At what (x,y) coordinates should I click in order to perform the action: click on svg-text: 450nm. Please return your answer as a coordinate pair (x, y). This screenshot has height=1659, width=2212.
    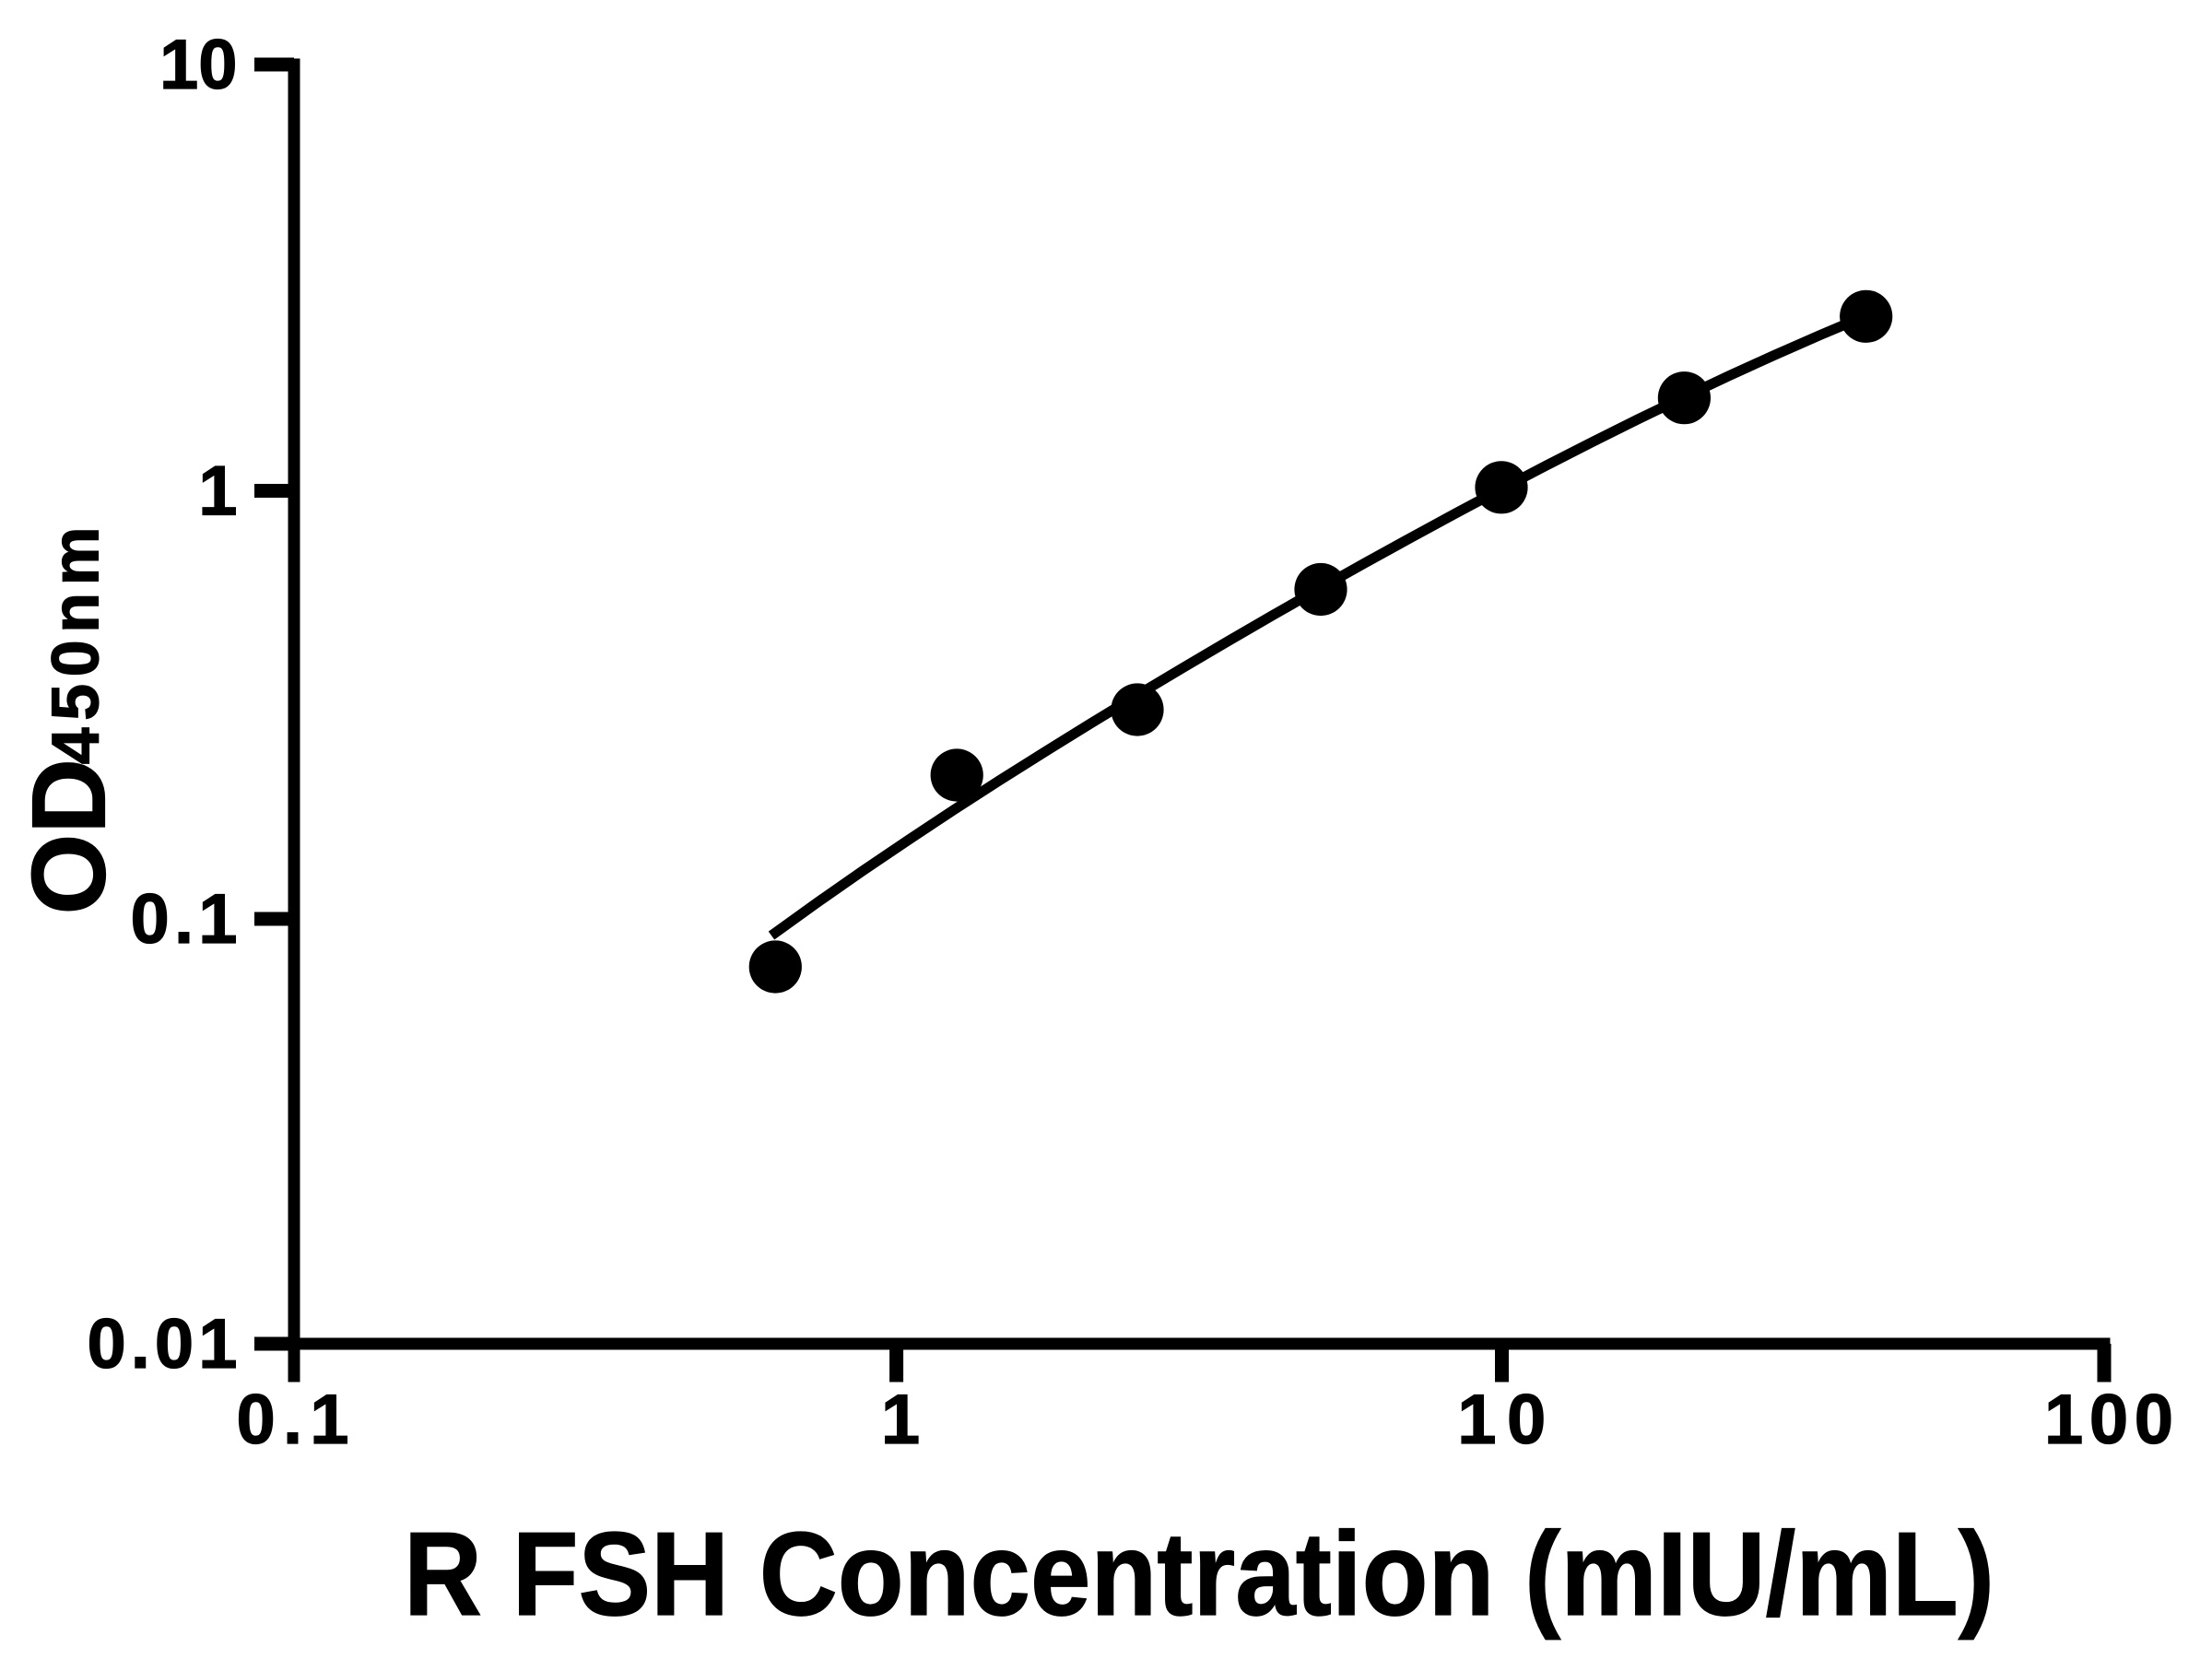
    Looking at the image, I should click on (76, 645).